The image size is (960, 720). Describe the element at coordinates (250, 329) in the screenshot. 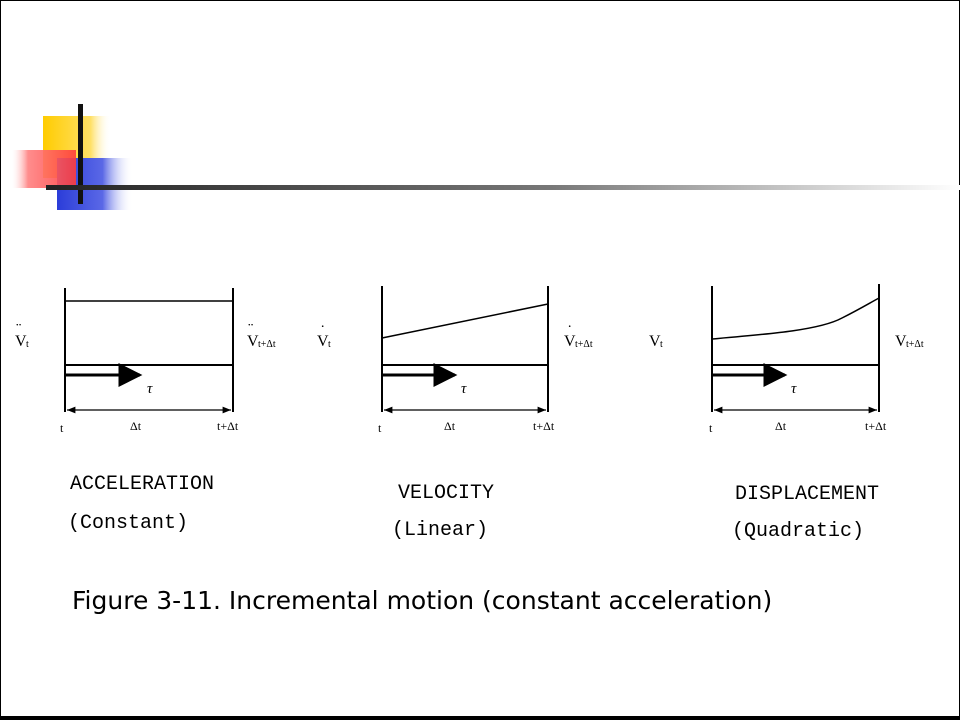

I see `right-value-dots: ¨` at that location.